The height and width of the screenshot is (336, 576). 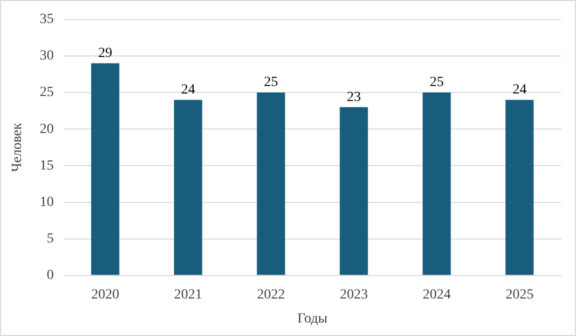 What do you see at coordinates (18, 147) in the screenshot?
I see `y-axis-title: Человек` at bounding box center [18, 147].